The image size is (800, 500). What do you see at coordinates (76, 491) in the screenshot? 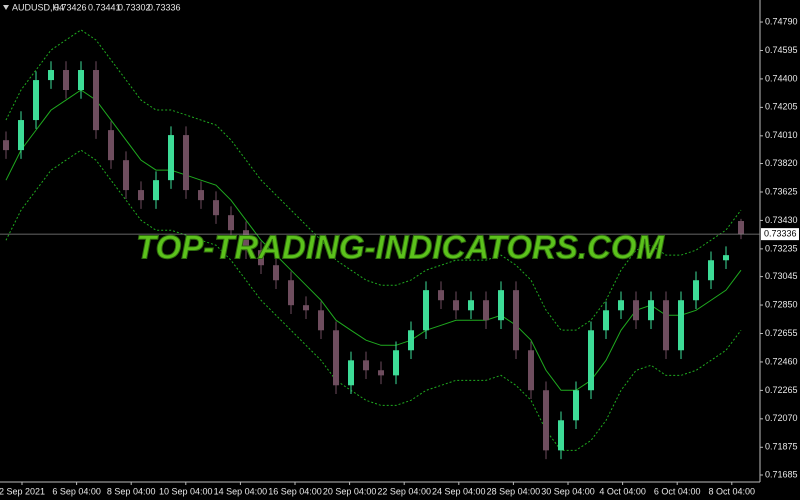
I see `x-tick-label: 6 Sep 04:00` at bounding box center [76, 491].